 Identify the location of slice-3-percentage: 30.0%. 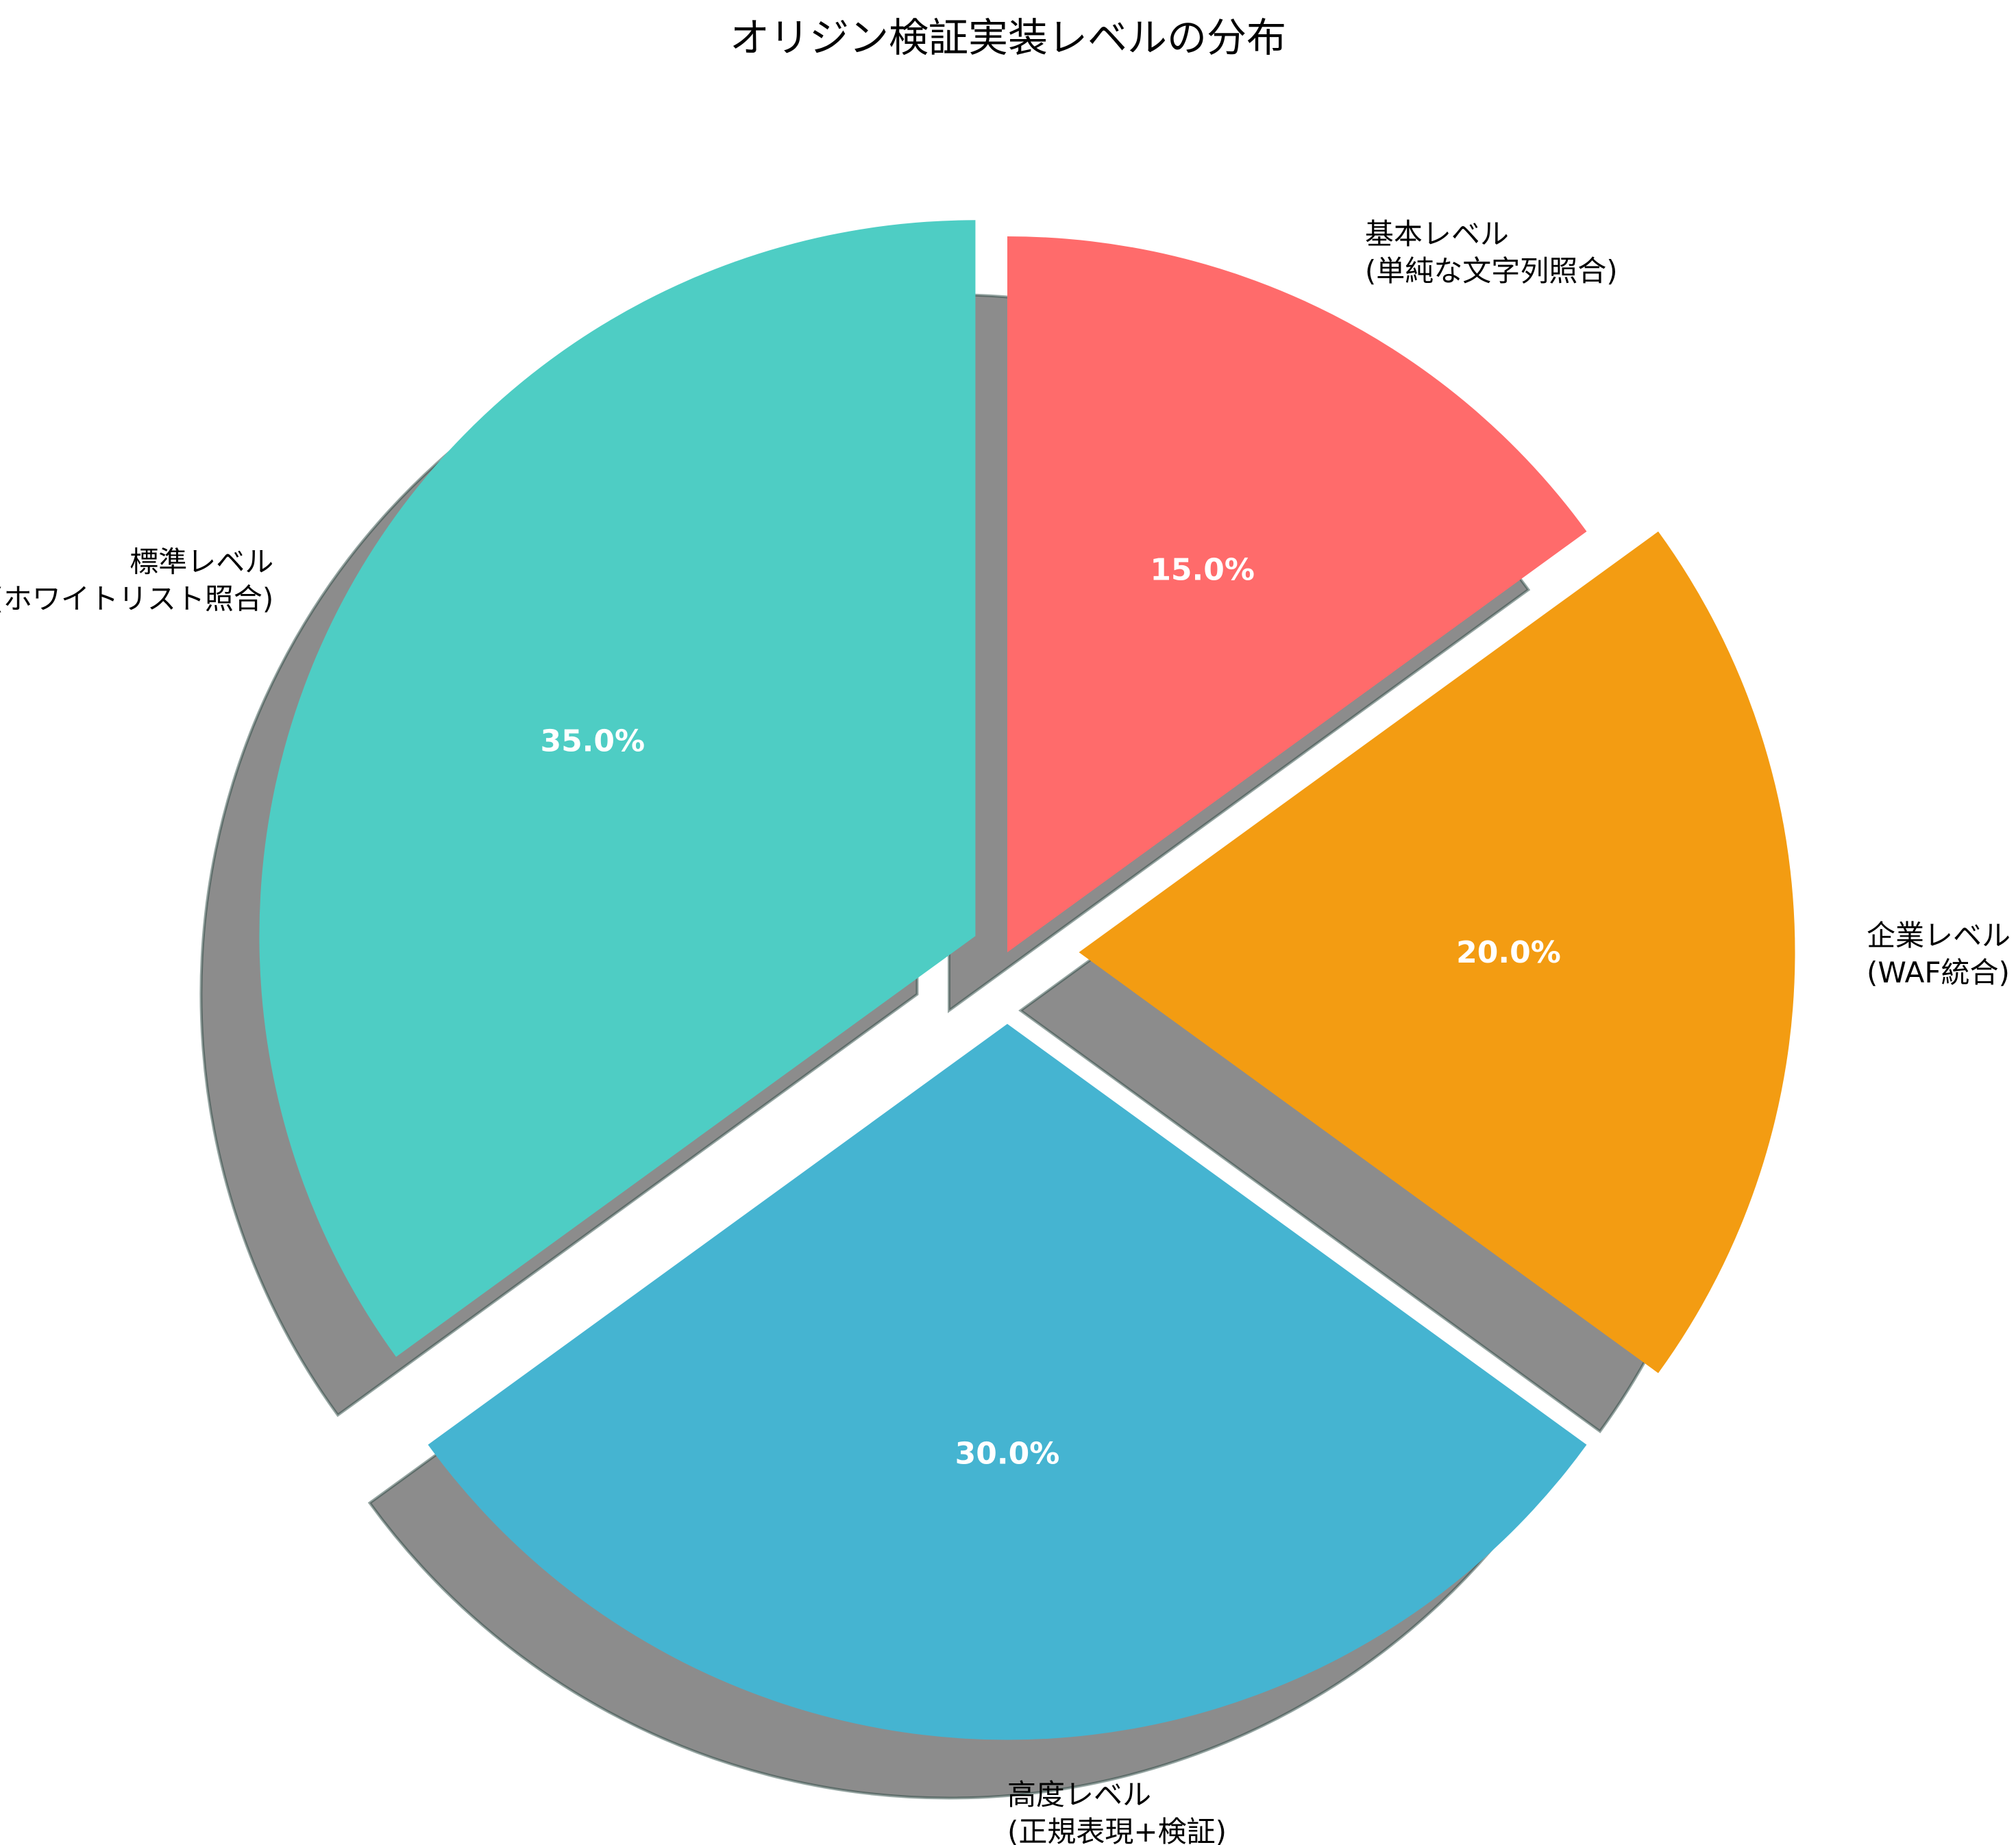
(1007, 1454).